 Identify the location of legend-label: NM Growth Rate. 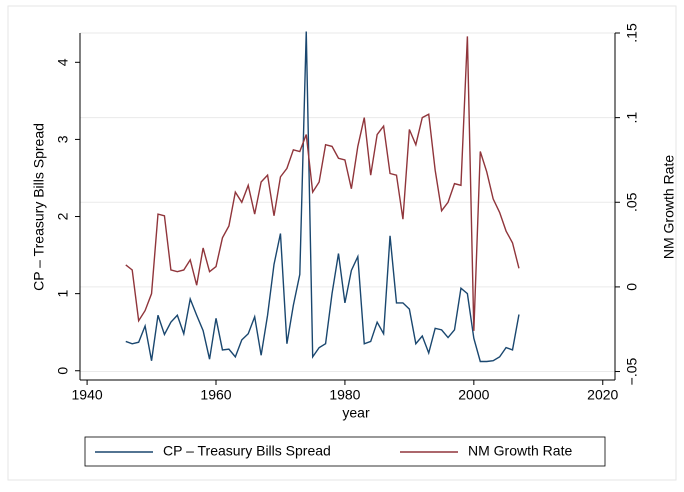
(520, 451).